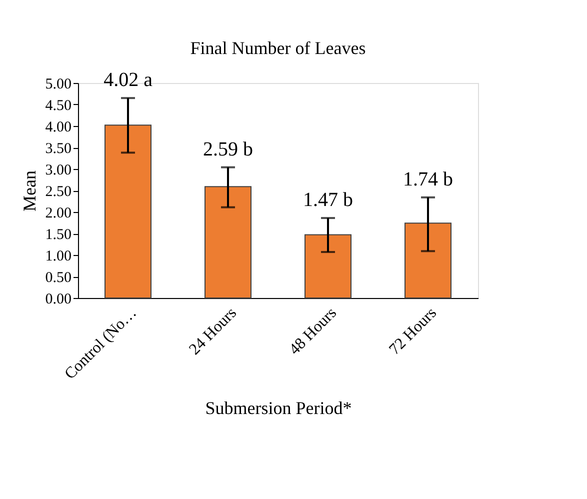 This screenshot has height=499, width=587. What do you see at coordinates (278, 48) in the screenshot?
I see `chart-title: Final Number of Leaves` at bounding box center [278, 48].